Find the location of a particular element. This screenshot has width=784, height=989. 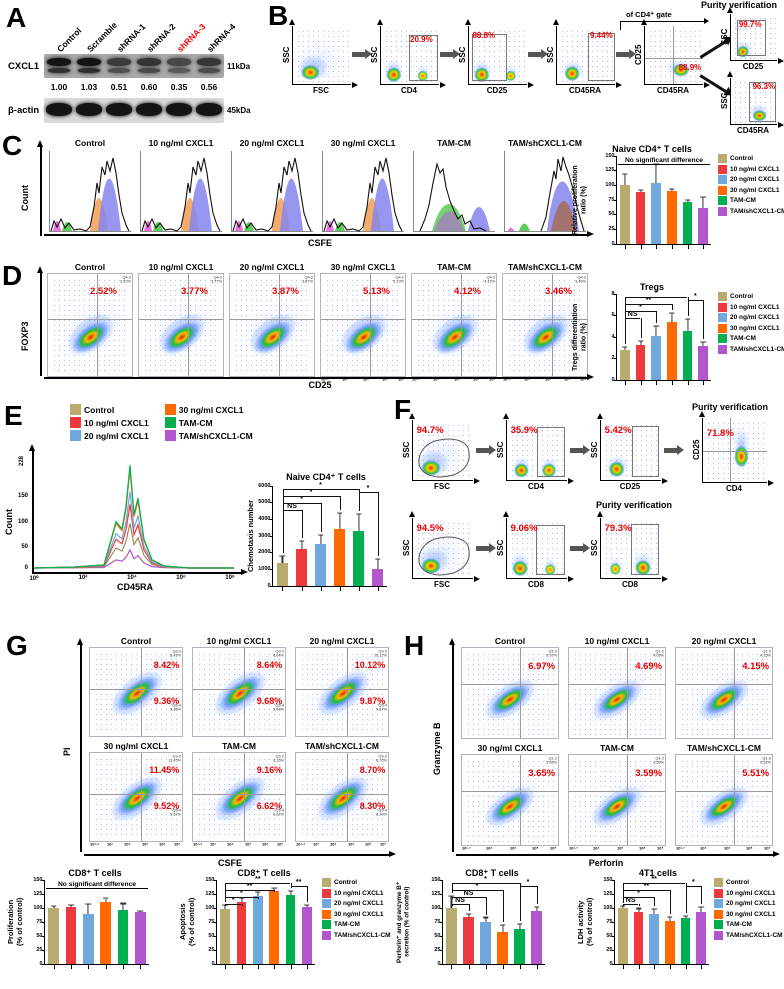

plot-area: 9.06% is located at coordinates (538, 547).